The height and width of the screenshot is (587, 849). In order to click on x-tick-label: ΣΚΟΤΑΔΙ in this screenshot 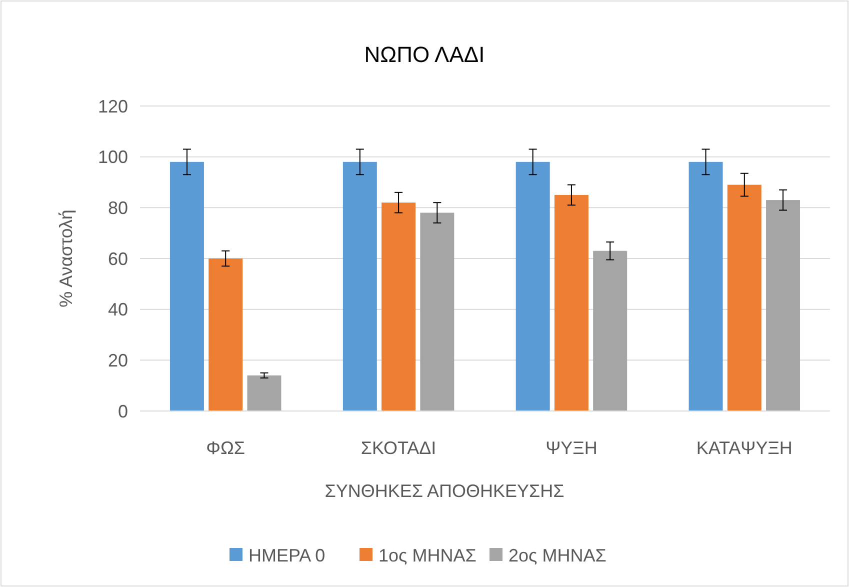, I will do `click(398, 448)`.